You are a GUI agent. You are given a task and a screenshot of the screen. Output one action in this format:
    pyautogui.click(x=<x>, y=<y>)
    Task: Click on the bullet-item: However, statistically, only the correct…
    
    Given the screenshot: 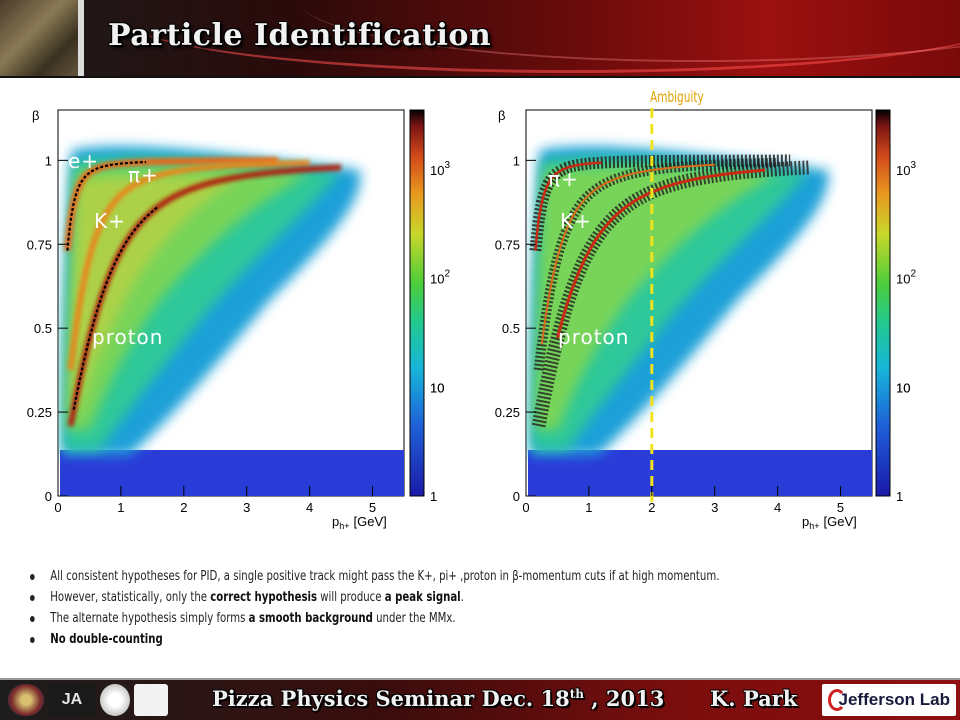 What is the action you would take?
    pyautogui.click(x=385, y=597)
    